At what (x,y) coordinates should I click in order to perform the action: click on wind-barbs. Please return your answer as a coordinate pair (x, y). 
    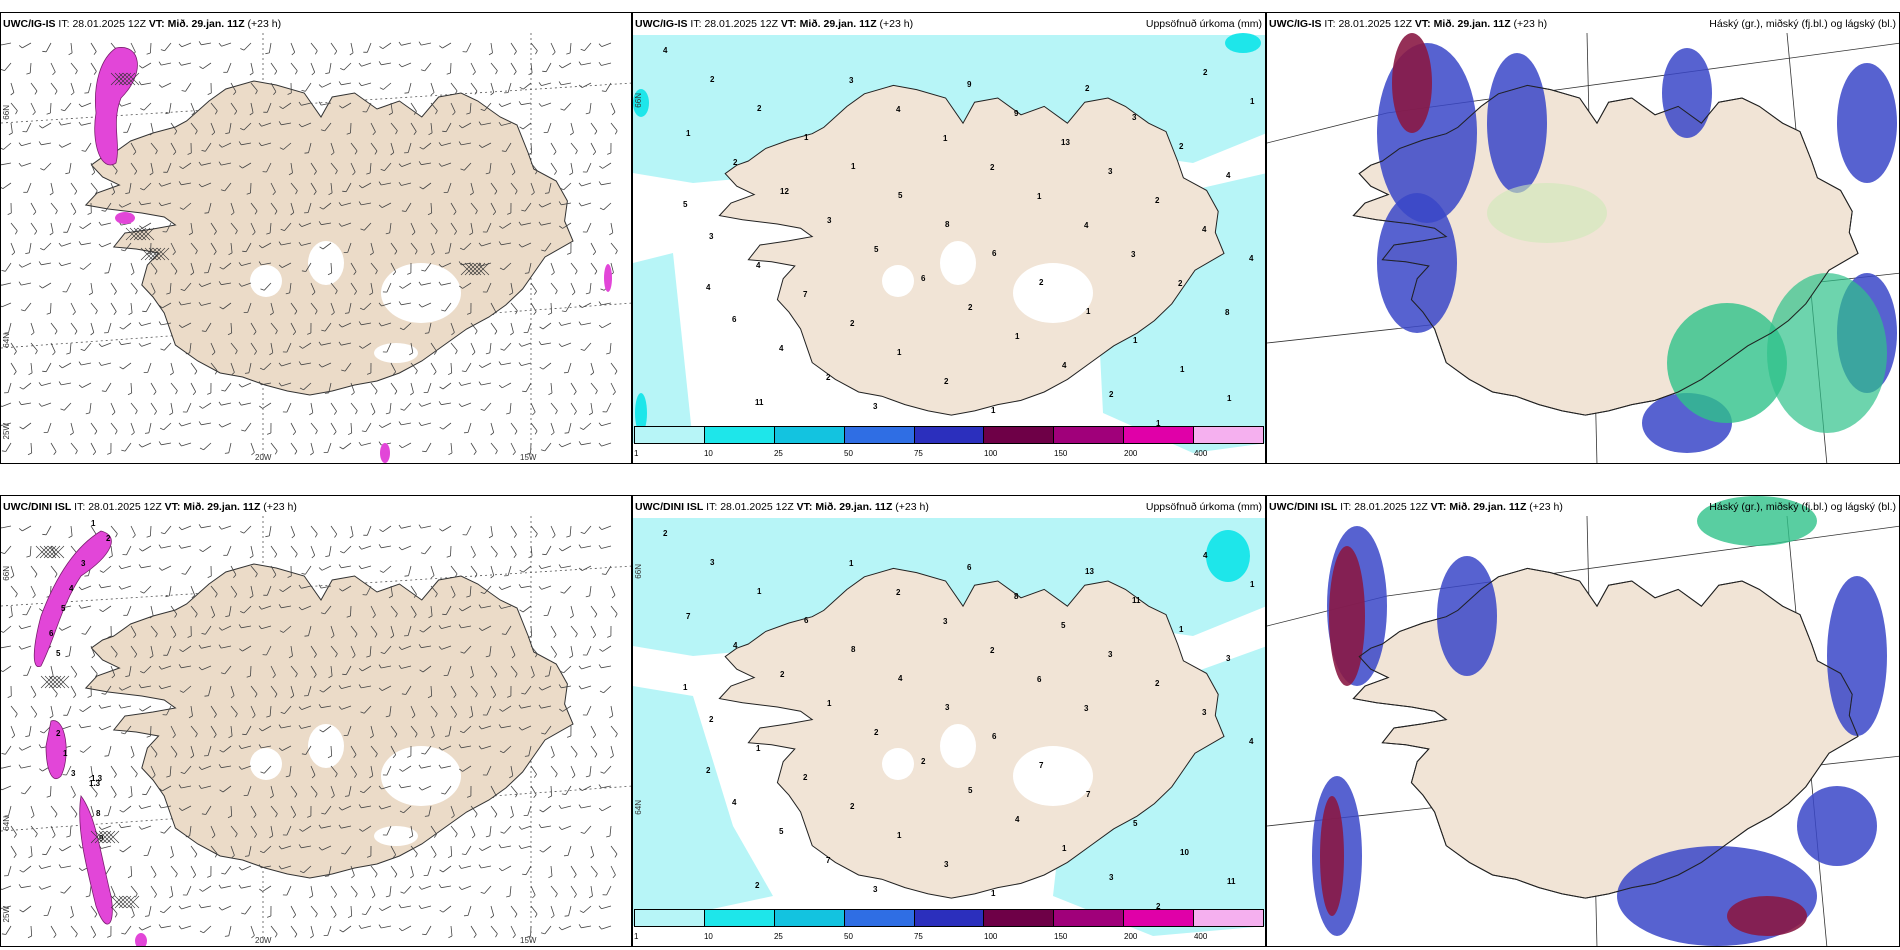
    Looking at the image, I should click on (309, 731).